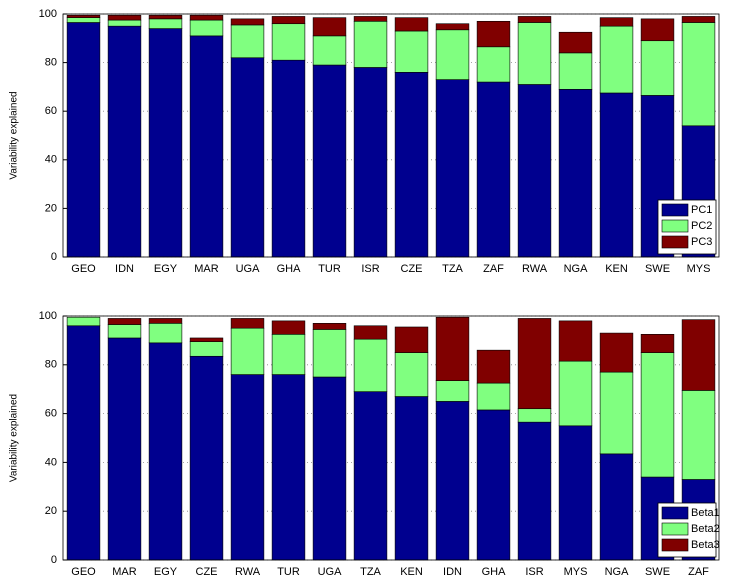 The width and height of the screenshot is (748, 579). Describe the element at coordinates (51, 365) in the screenshot. I see `y-tick-label: 80` at that location.